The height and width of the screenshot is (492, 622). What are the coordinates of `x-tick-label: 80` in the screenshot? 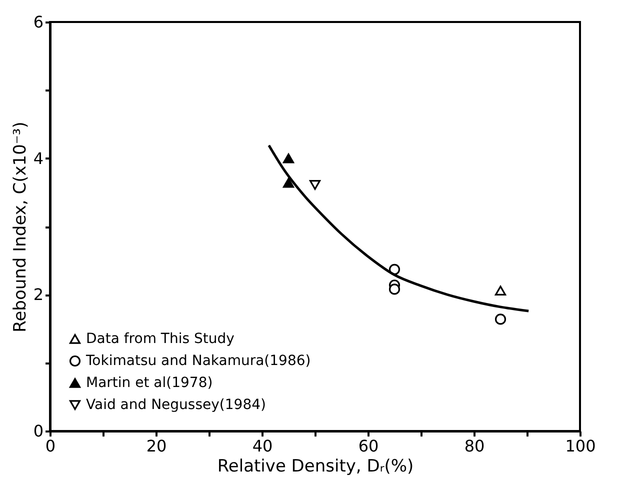 It's located at (474, 446).